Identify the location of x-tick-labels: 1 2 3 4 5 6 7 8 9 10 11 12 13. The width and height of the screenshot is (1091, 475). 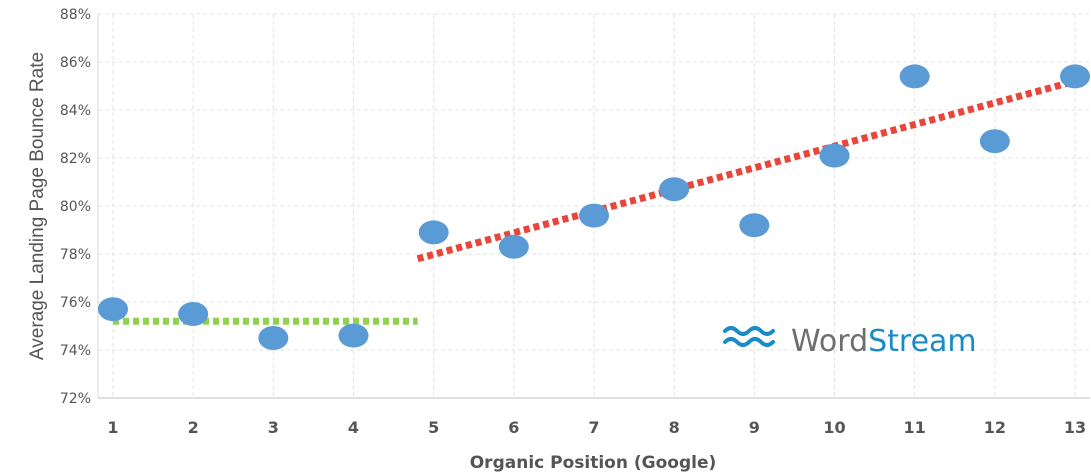
(596, 427).